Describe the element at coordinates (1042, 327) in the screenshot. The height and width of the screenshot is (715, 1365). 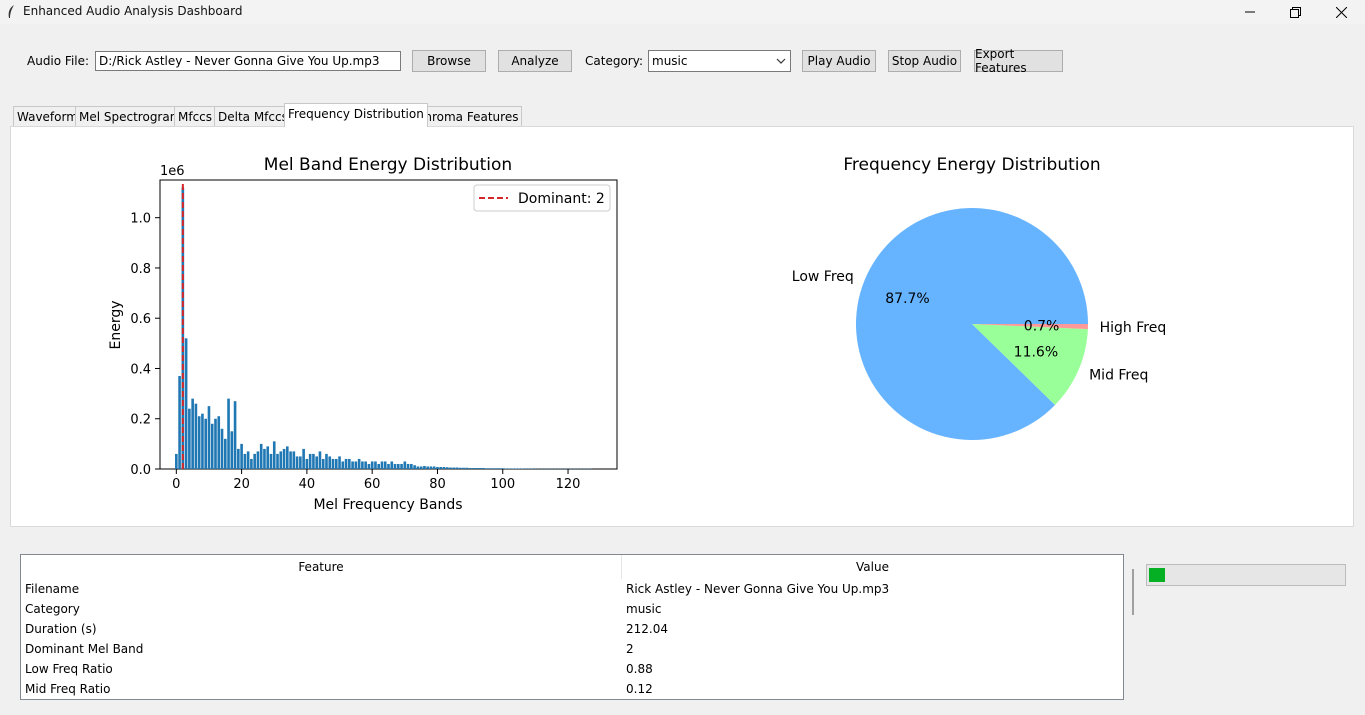
I see `pie-pct-high-freq: 0.7%` at that location.